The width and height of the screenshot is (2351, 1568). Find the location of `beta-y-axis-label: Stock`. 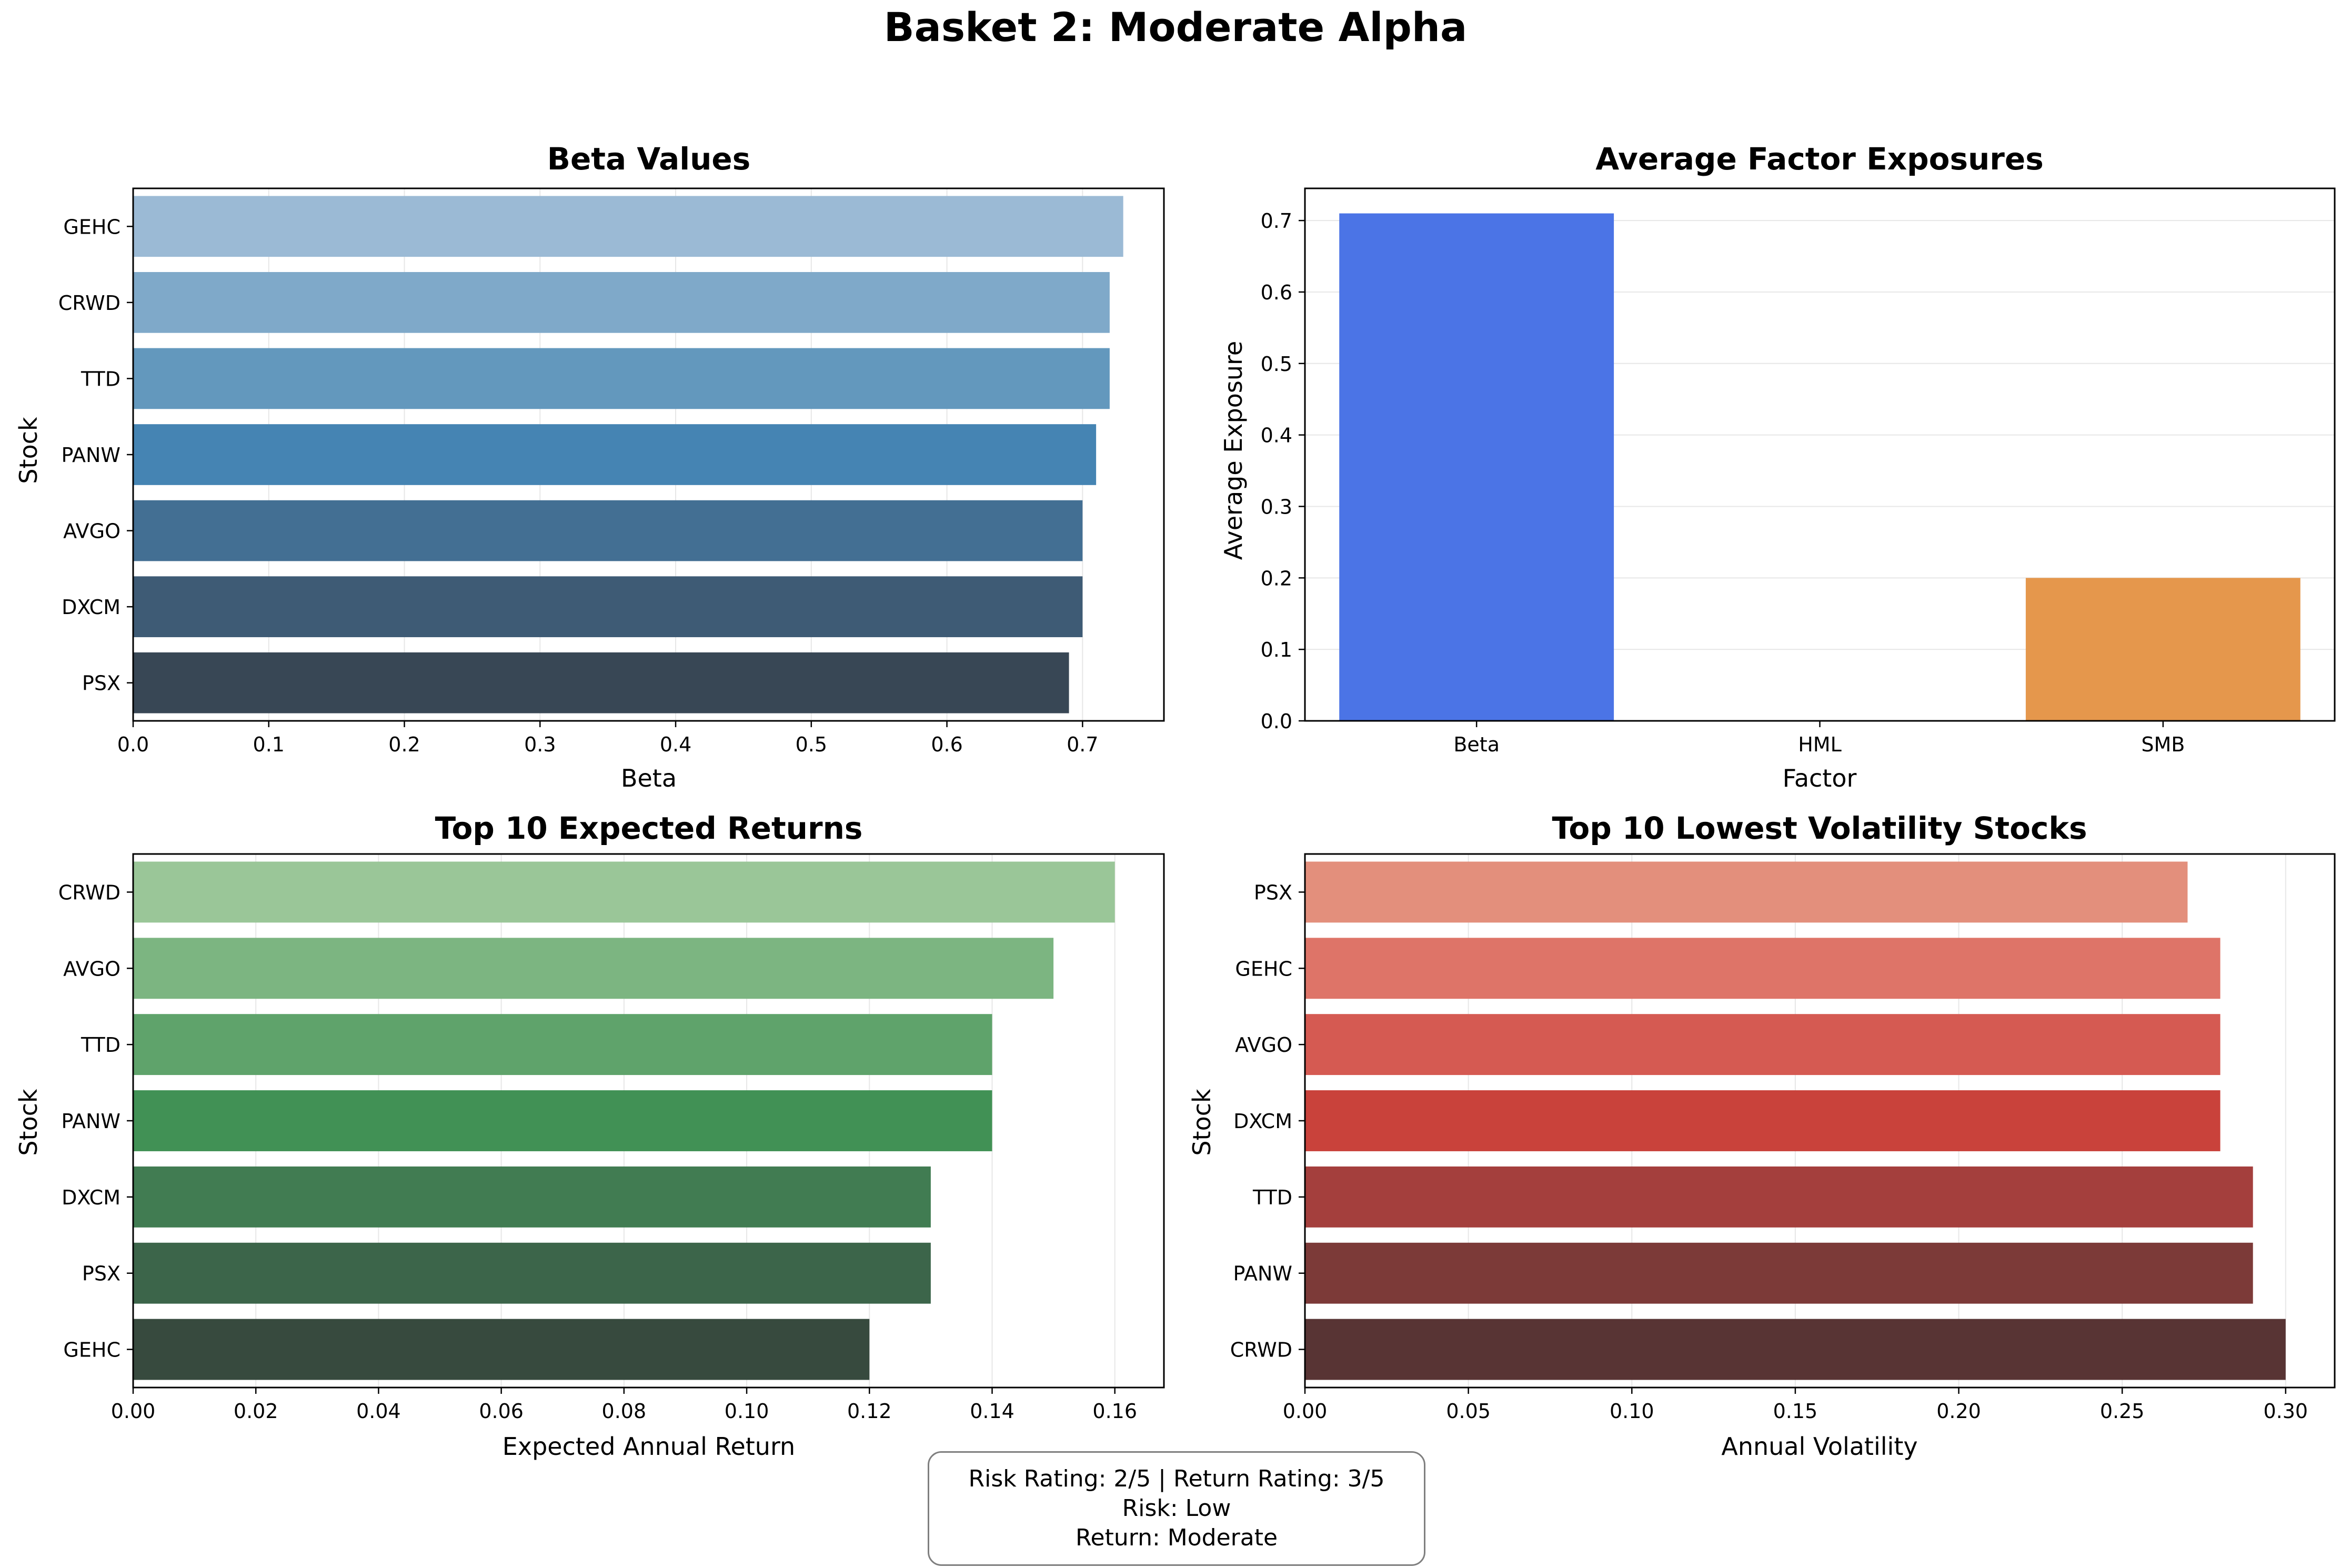

beta-y-axis-label: Stock is located at coordinates (28, 450).